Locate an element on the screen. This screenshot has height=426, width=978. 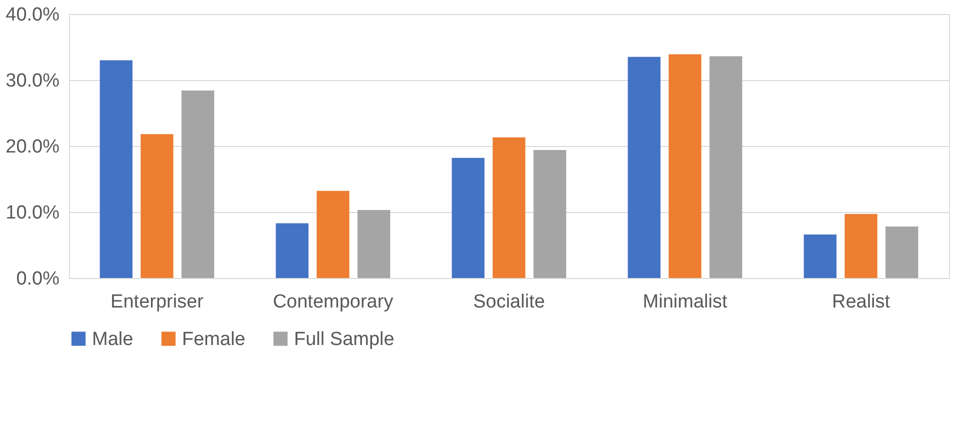
y-tick-label: 10.0% is located at coordinates (33, 213).